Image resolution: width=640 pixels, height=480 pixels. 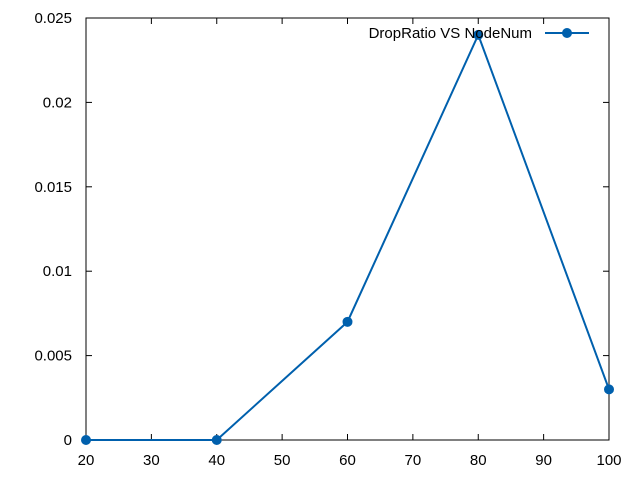 I want to click on x-tick-label: 80, so click(x=478, y=460).